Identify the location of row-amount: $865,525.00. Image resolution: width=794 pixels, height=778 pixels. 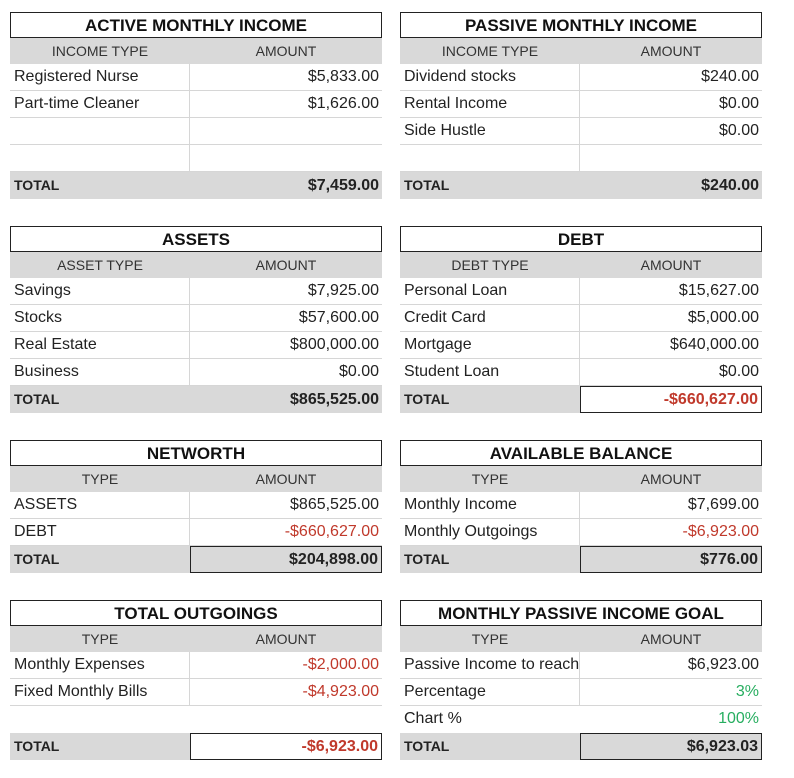
(334, 504).